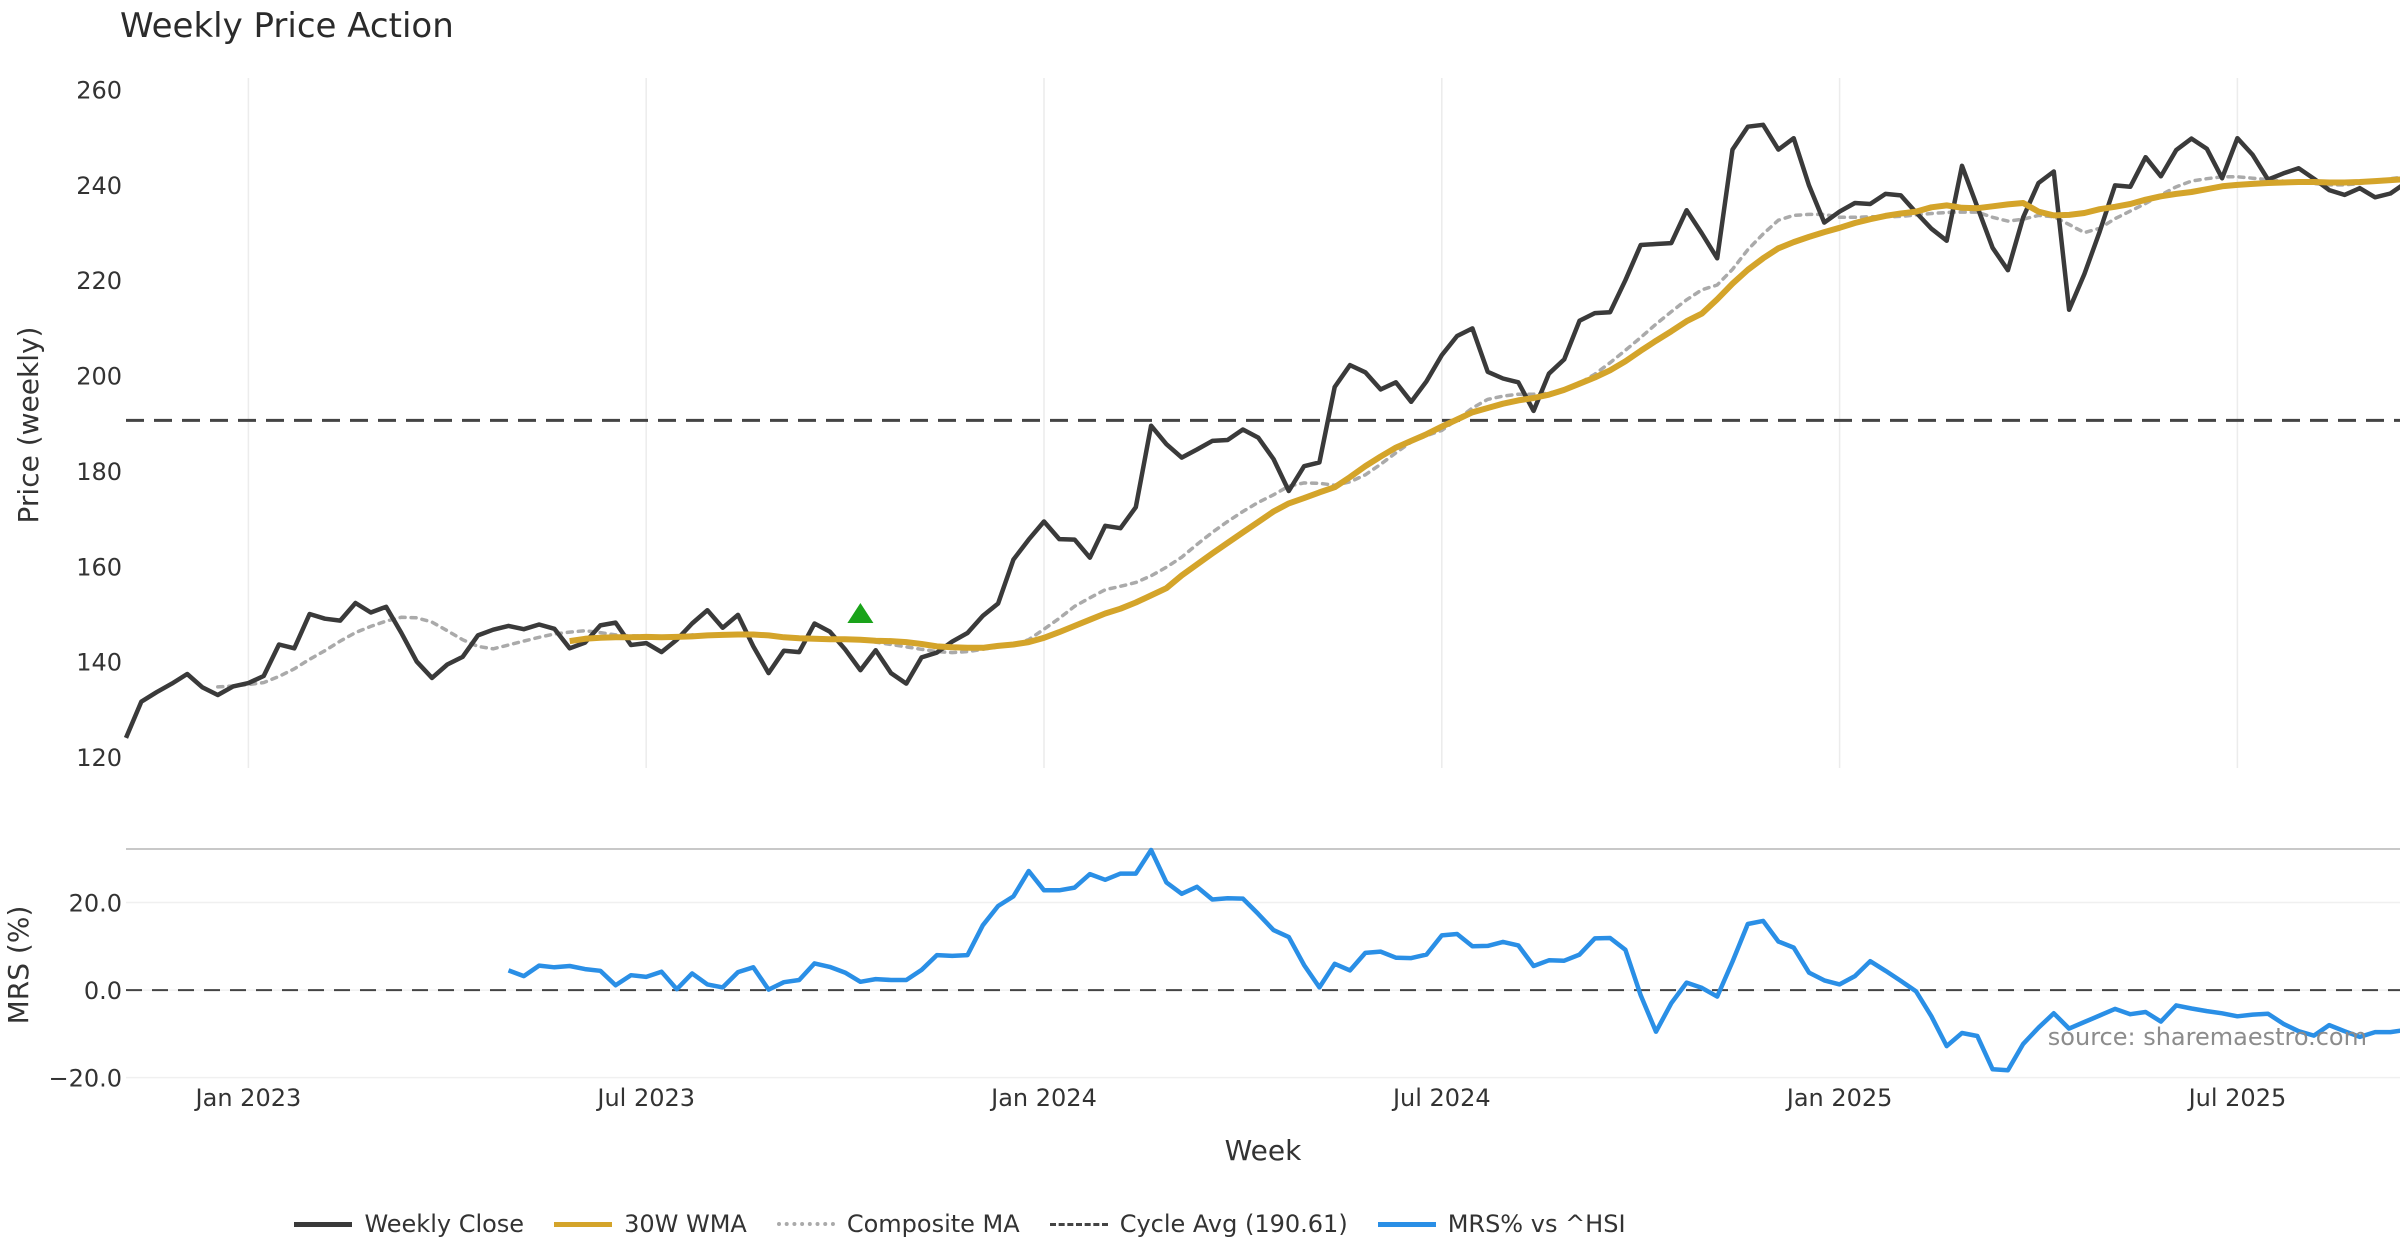 This screenshot has width=2400, height=1260. Describe the element at coordinates (685, 1224) in the screenshot. I see `legend-label: 30W WMA` at that location.